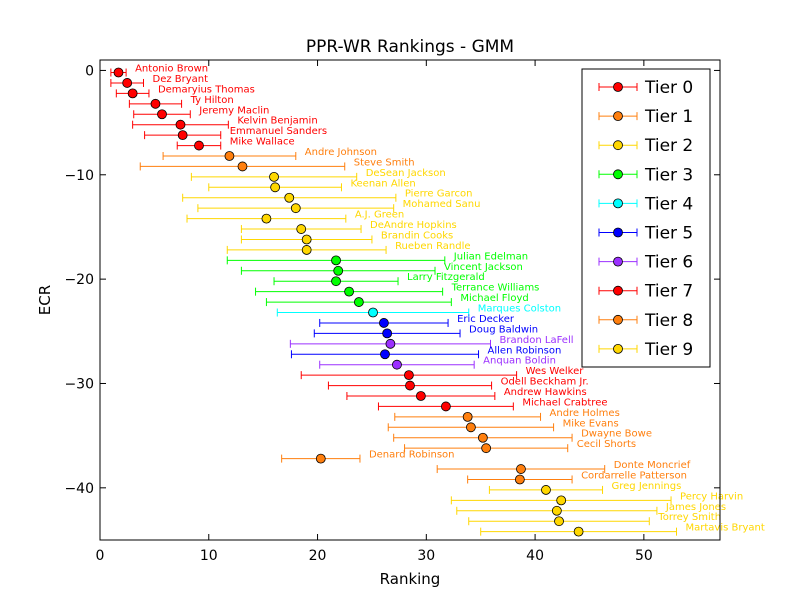 This screenshot has height=600, width=800. What do you see at coordinates (206, 89) in the screenshot?
I see `player-label: Demaryius Thomas` at bounding box center [206, 89].